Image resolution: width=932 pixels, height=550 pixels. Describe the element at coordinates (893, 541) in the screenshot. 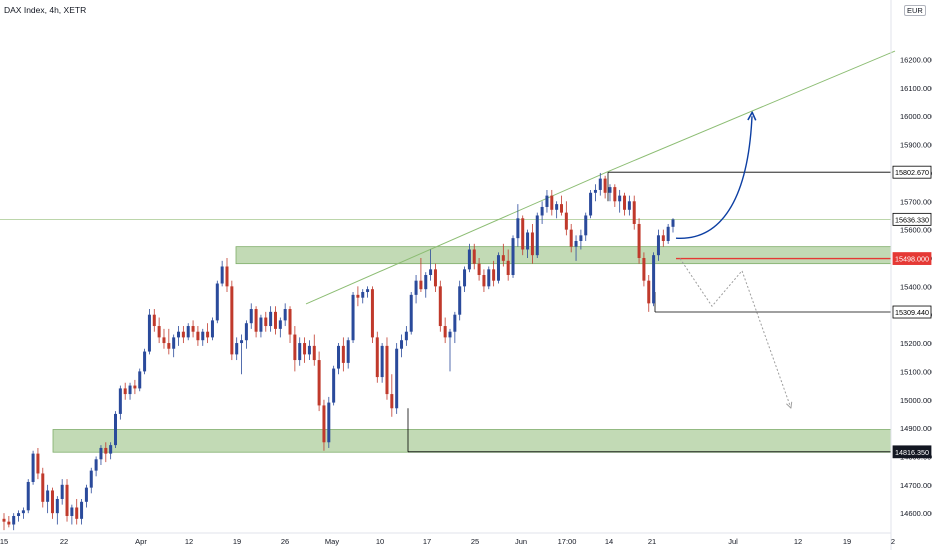

I see `x-tick-label: 2` at that location.